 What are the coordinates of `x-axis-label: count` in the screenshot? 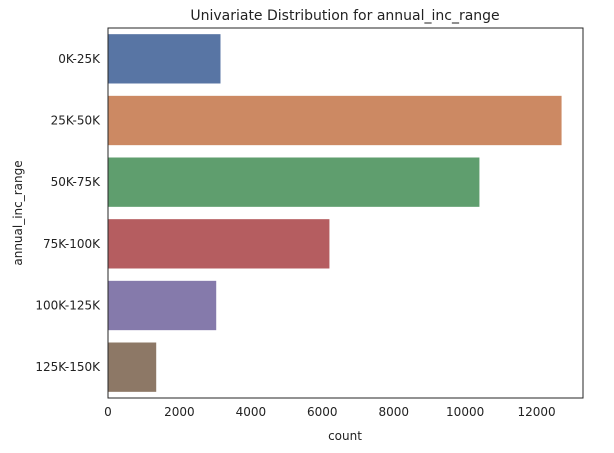 It's located at (345, 436).